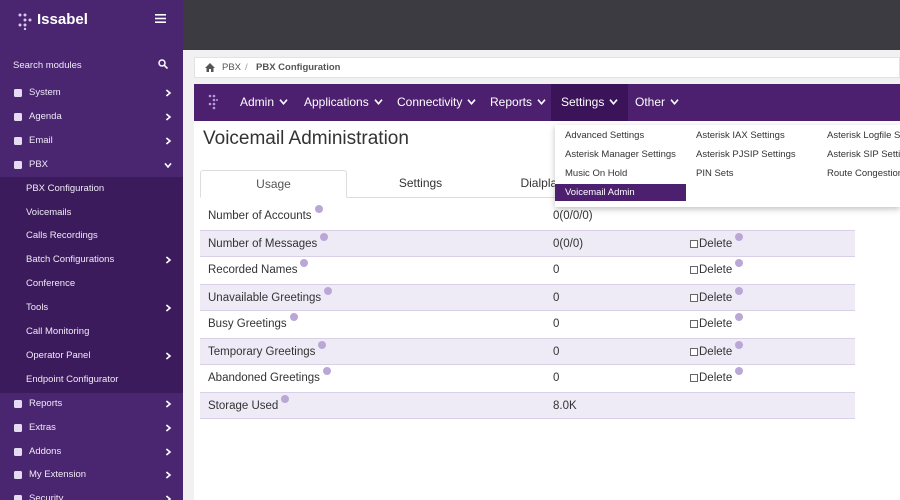 The width and height of the screenshot is (900, 500). I want to click on row-value: 8.0K, so click(565, 406).